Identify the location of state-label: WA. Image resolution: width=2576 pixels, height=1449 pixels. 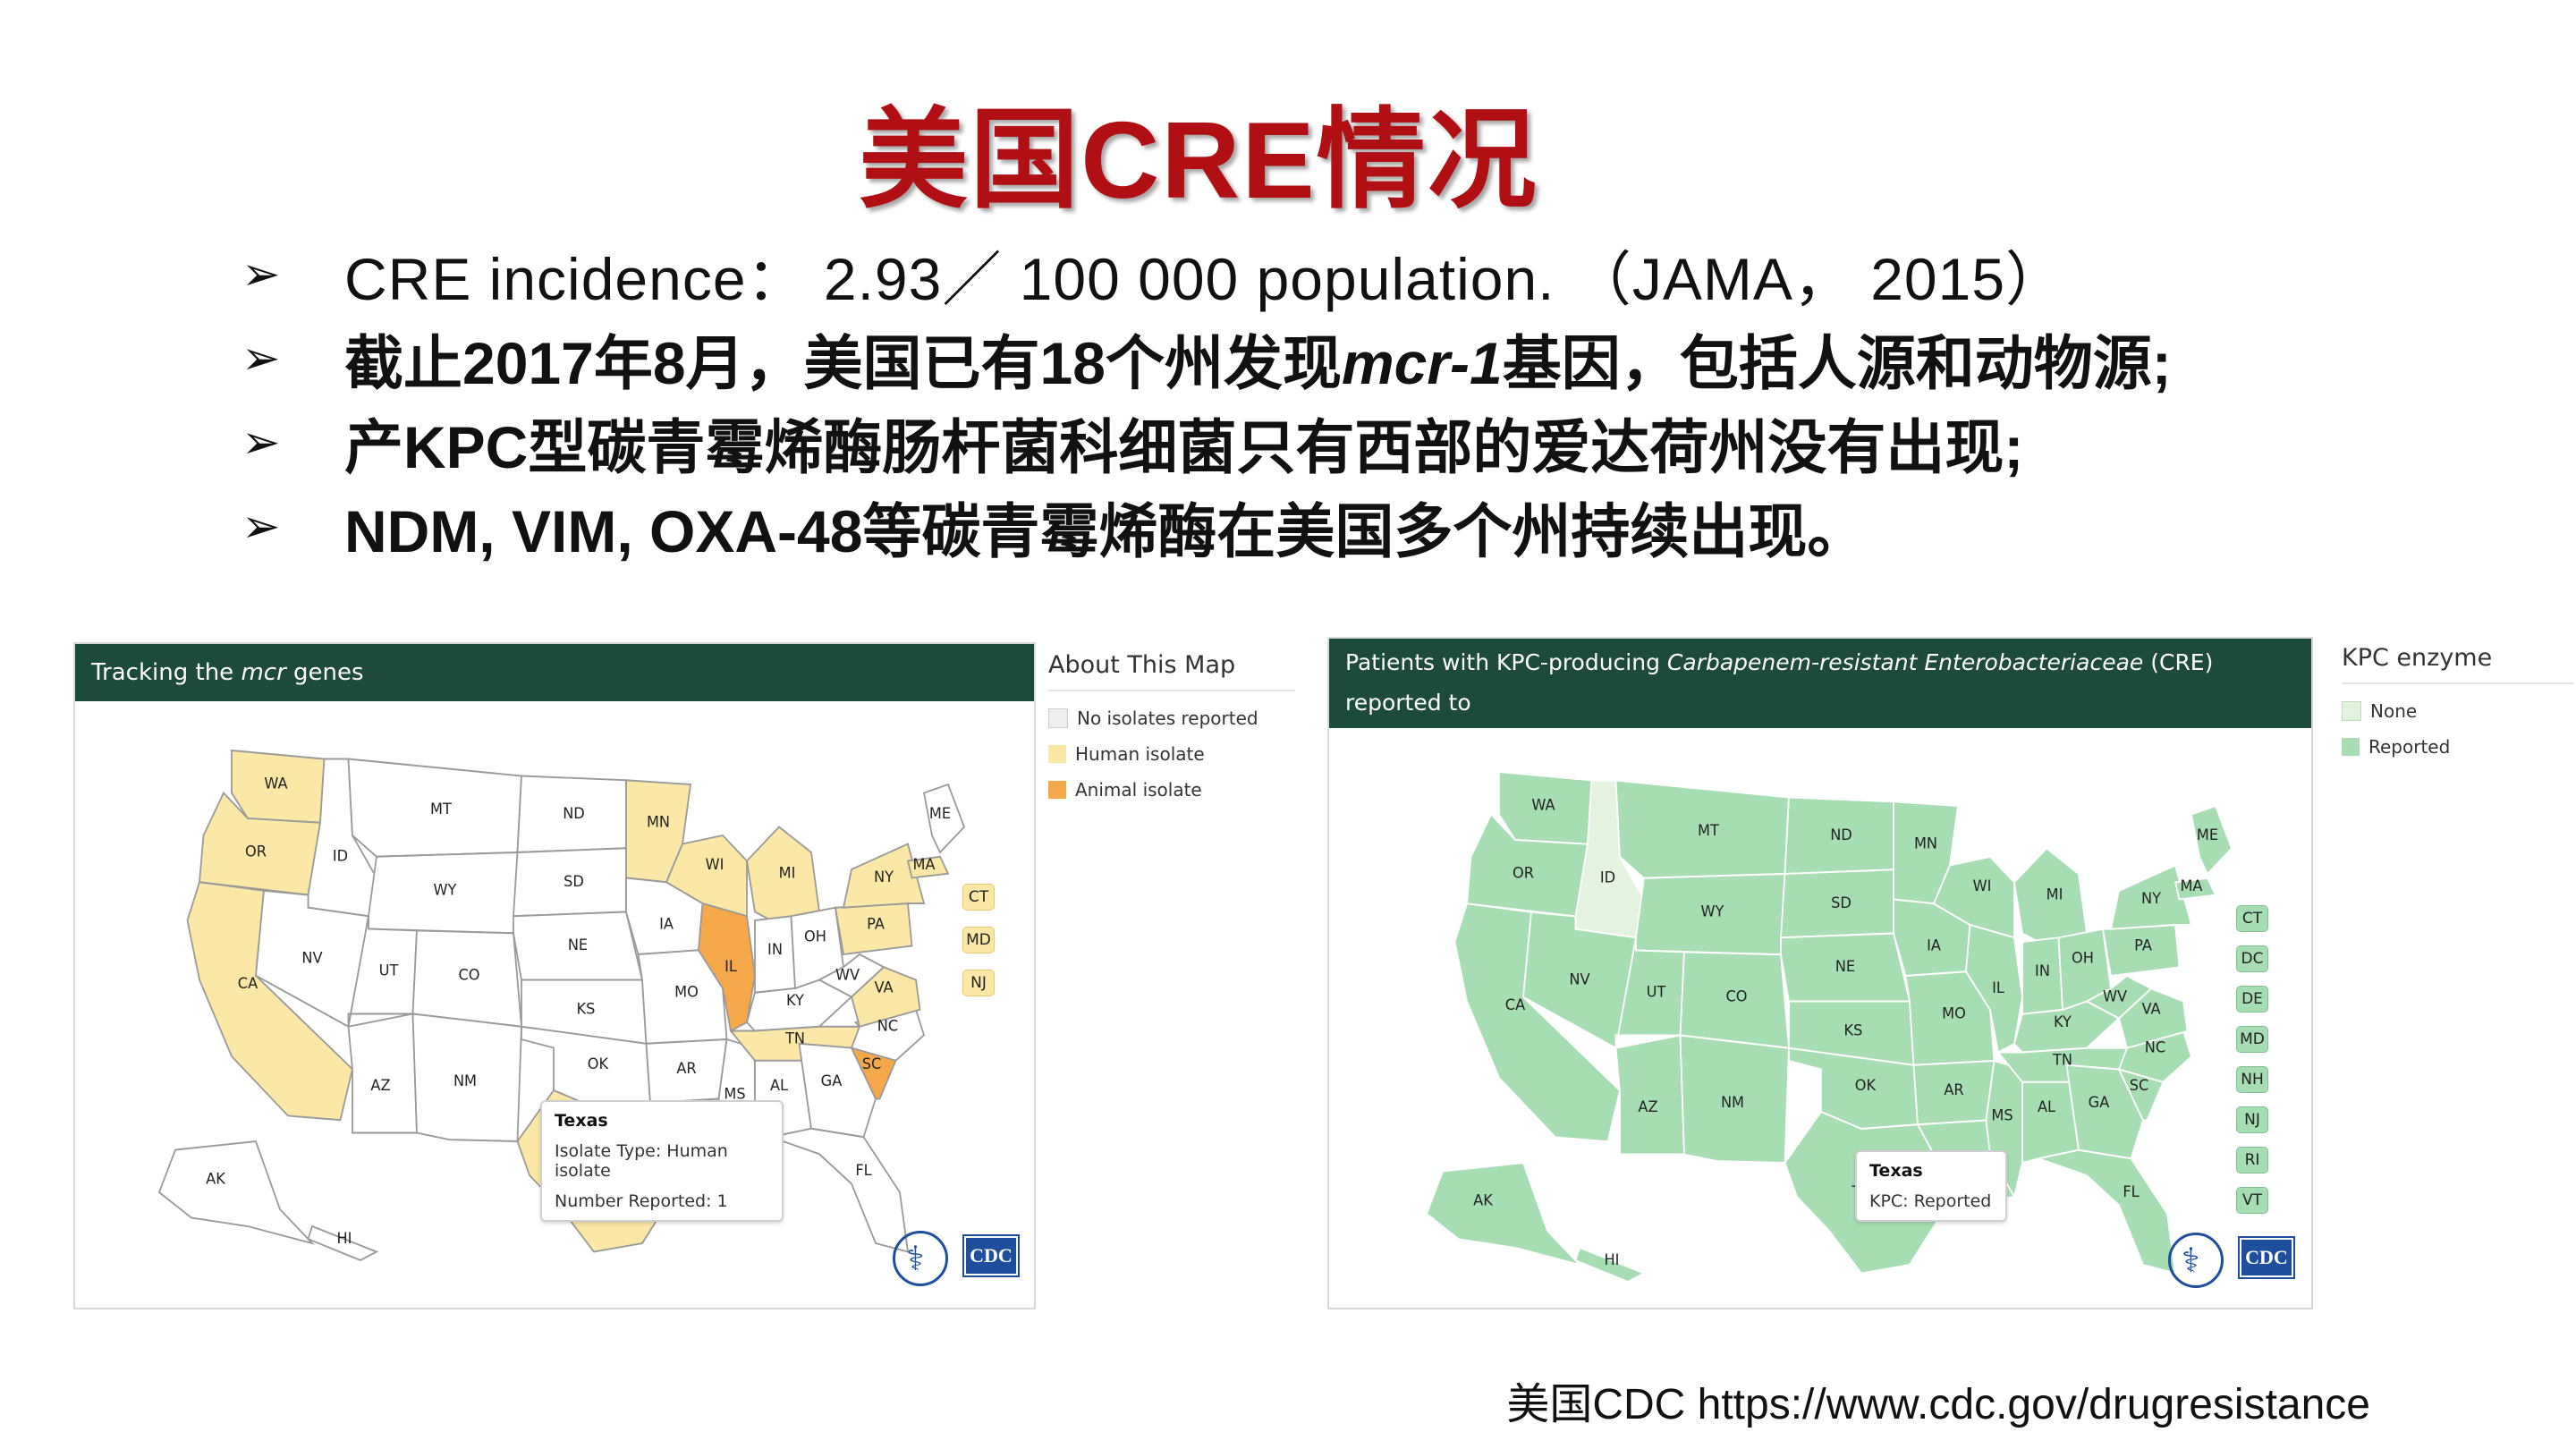
(1543, 805).